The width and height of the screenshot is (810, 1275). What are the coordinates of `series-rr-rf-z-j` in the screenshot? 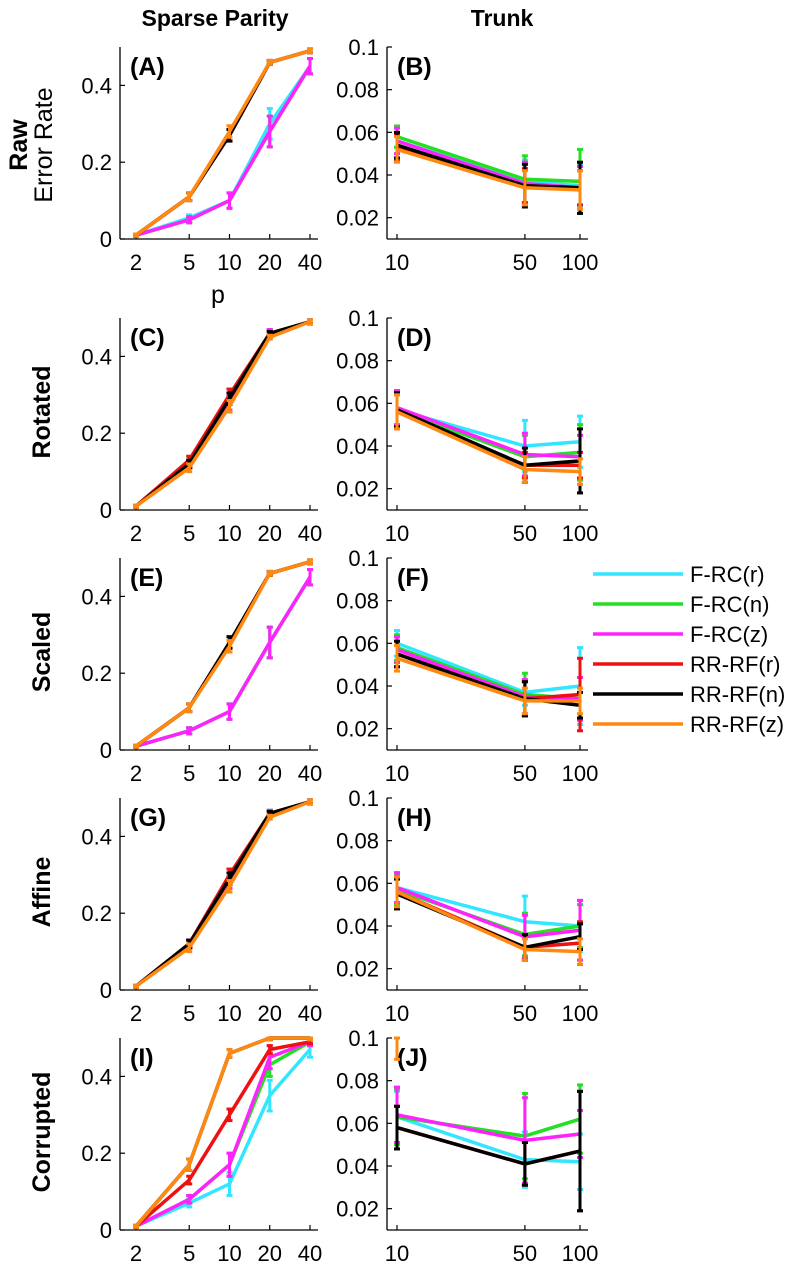 It's located at (397, 1048).